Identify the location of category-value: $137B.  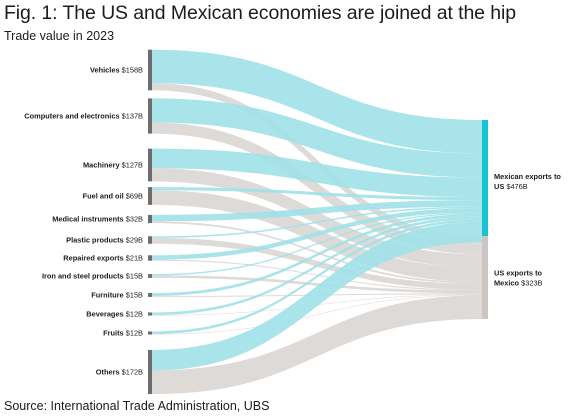
(131, 116).